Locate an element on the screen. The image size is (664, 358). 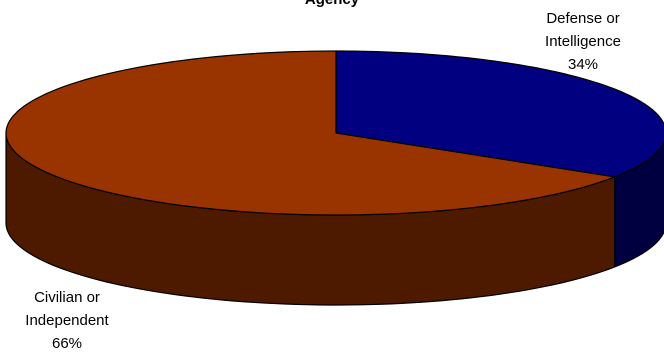
slice-label-civilian-line-1: Civilian or is located at coordinates (67, 297).